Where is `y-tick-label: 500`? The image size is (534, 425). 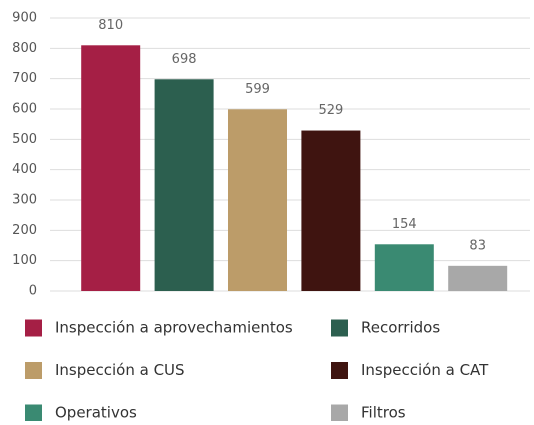
y-tick-label: 500 is located at coordinates (24, 139).